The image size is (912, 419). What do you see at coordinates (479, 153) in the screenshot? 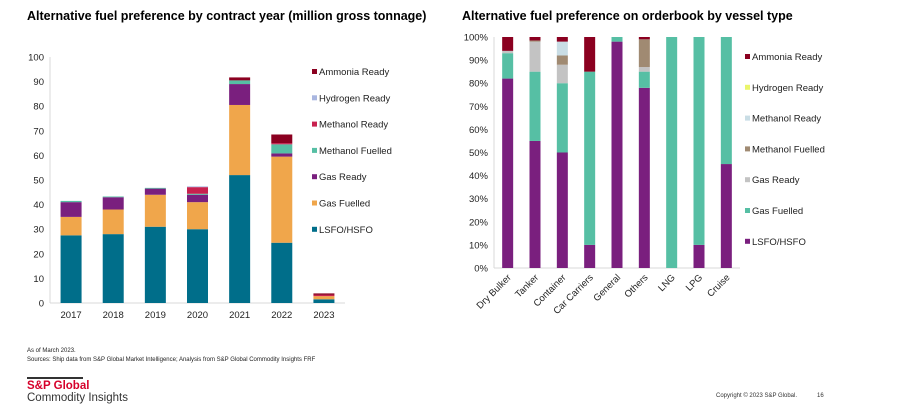
I see `y-tick-label: 50%` at bounding box center [479, 153].